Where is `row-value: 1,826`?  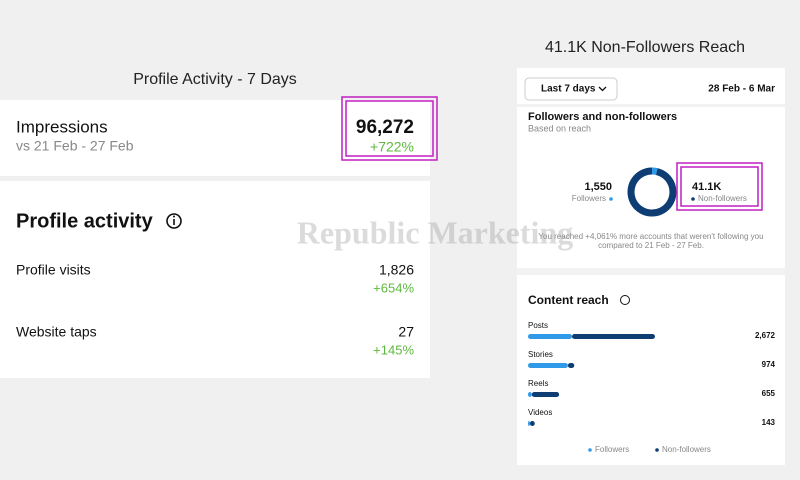 row-value: 1,826 is located at coordinates (396, 270).